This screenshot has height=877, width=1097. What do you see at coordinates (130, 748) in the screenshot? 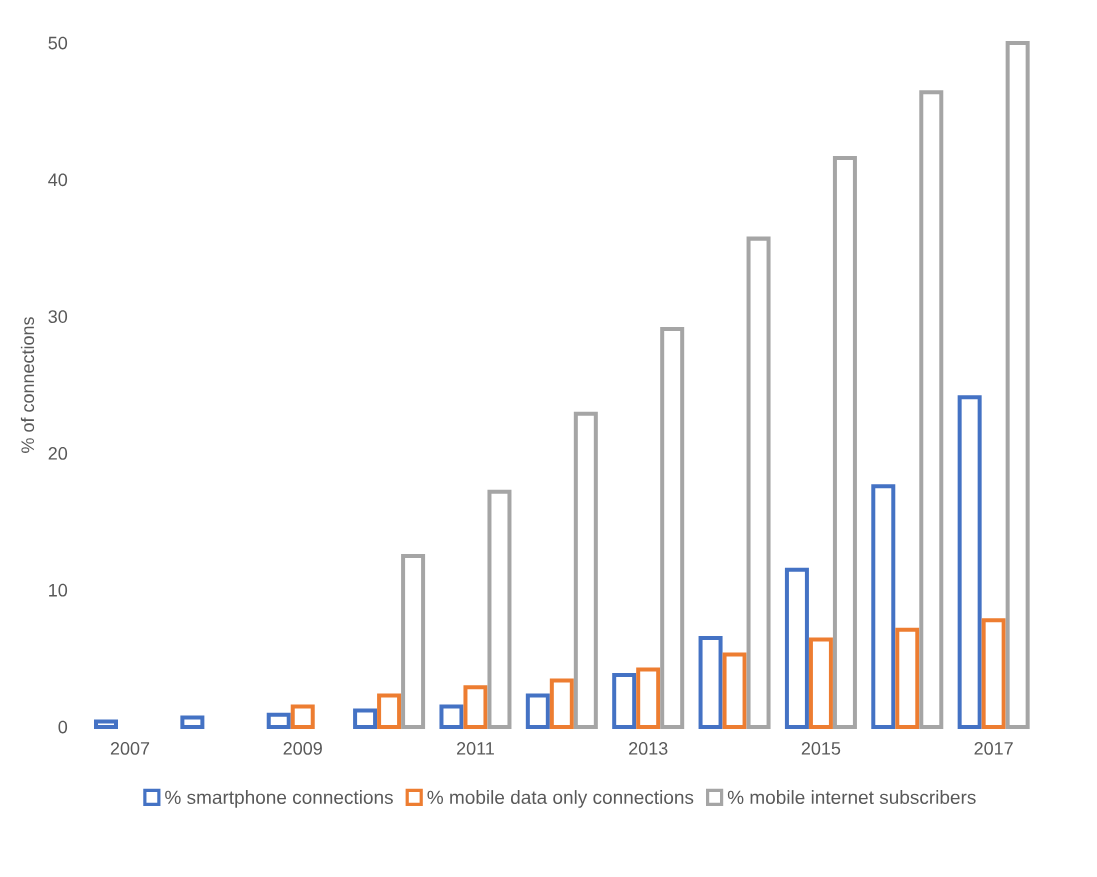
I see `x-tick-label: 2007` at bounding box center [130, 748].